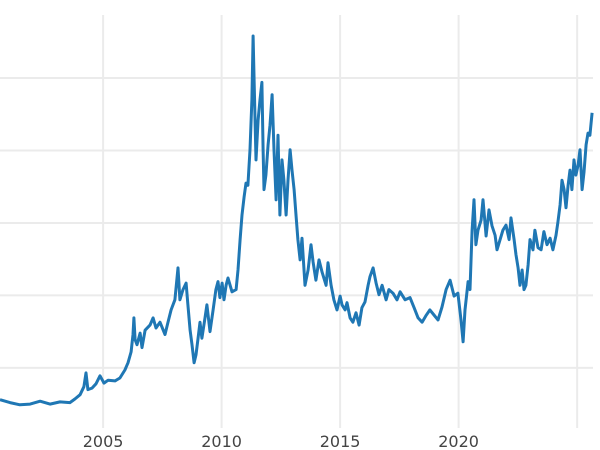 The image size is (600, 450). Describe the element at coordinates (458, 441) in the screenshot. I see `x-tick-label: 2020` at that location.